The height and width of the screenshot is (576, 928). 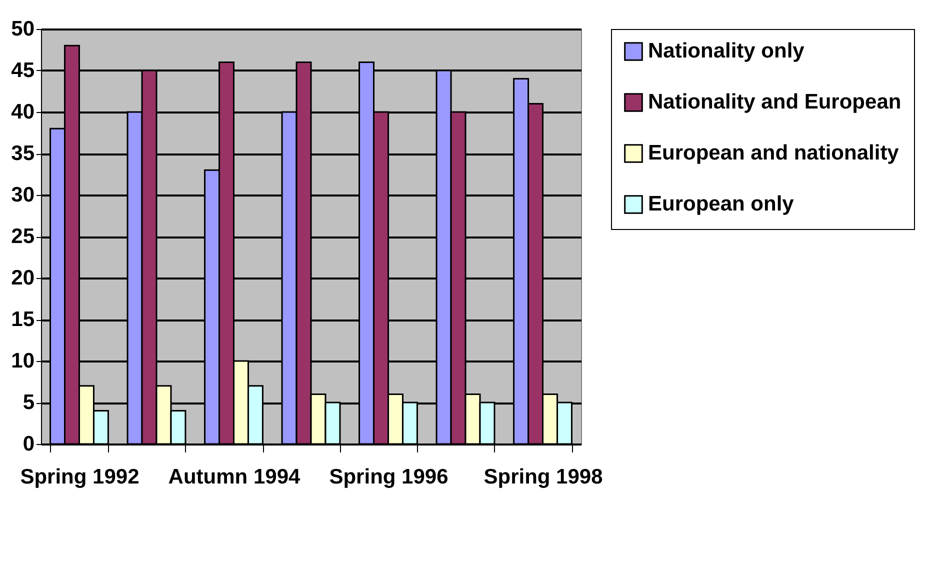 I want to click on y-tick-label: 35, so click(x=23, y=153).